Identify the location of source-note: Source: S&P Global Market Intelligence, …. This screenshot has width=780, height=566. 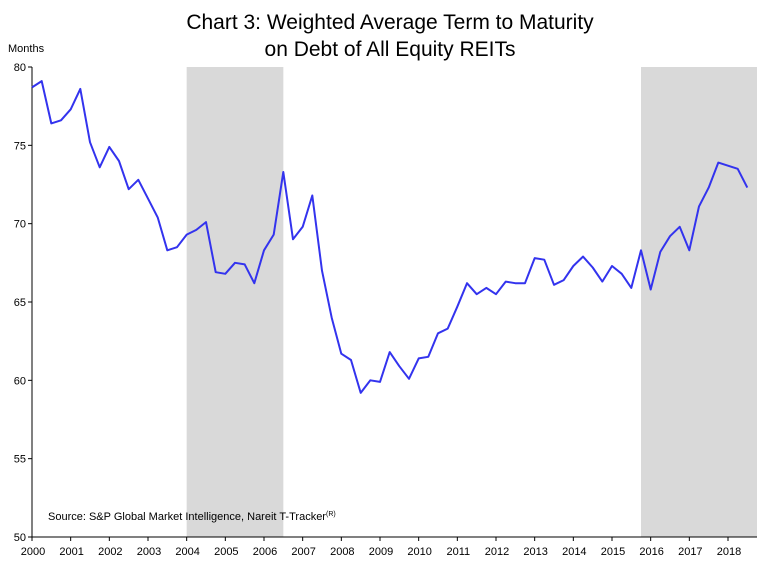
(192, 517).